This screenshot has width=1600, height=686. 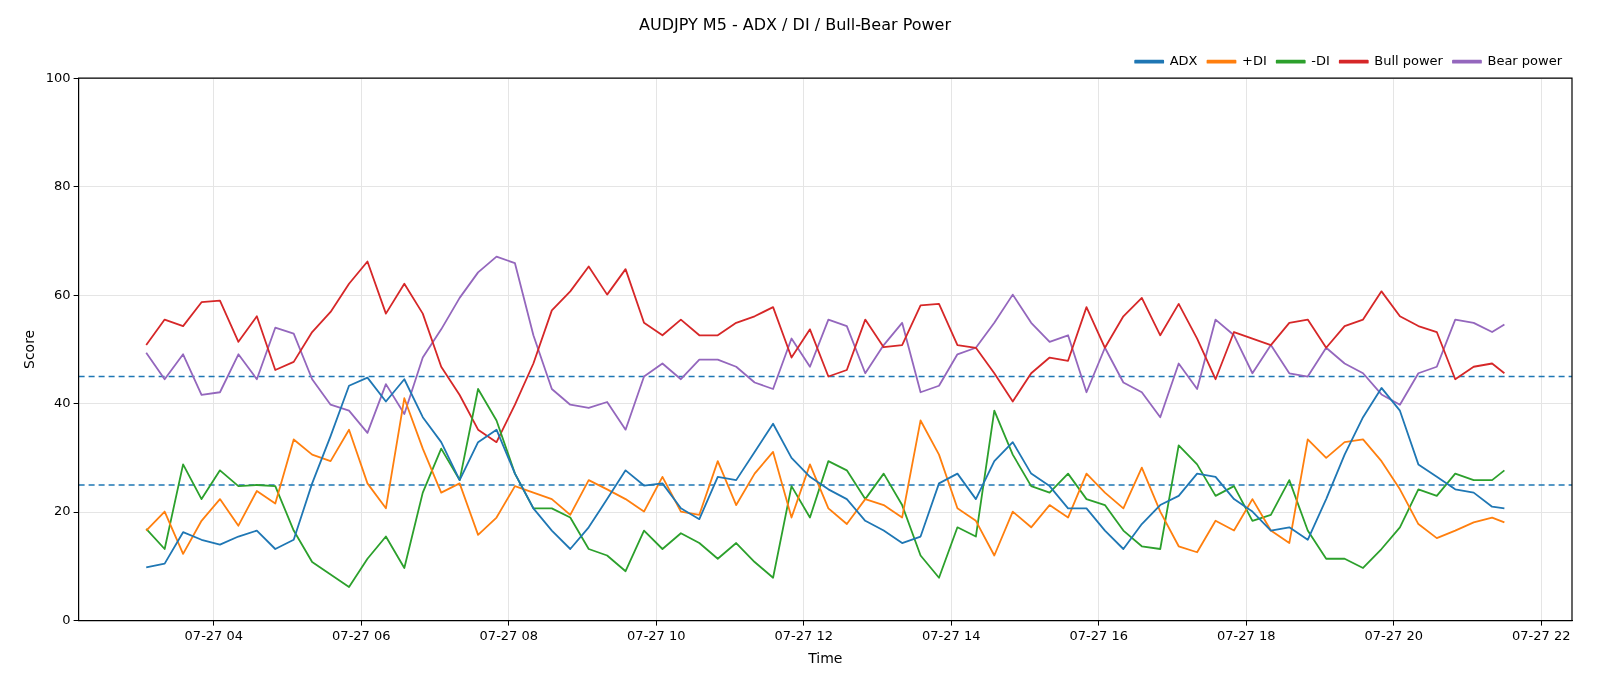 What do you see at coordinates (825, 658) in the screenshot?
I see `x-axis-title: Time` at bounding box center [825, 658].